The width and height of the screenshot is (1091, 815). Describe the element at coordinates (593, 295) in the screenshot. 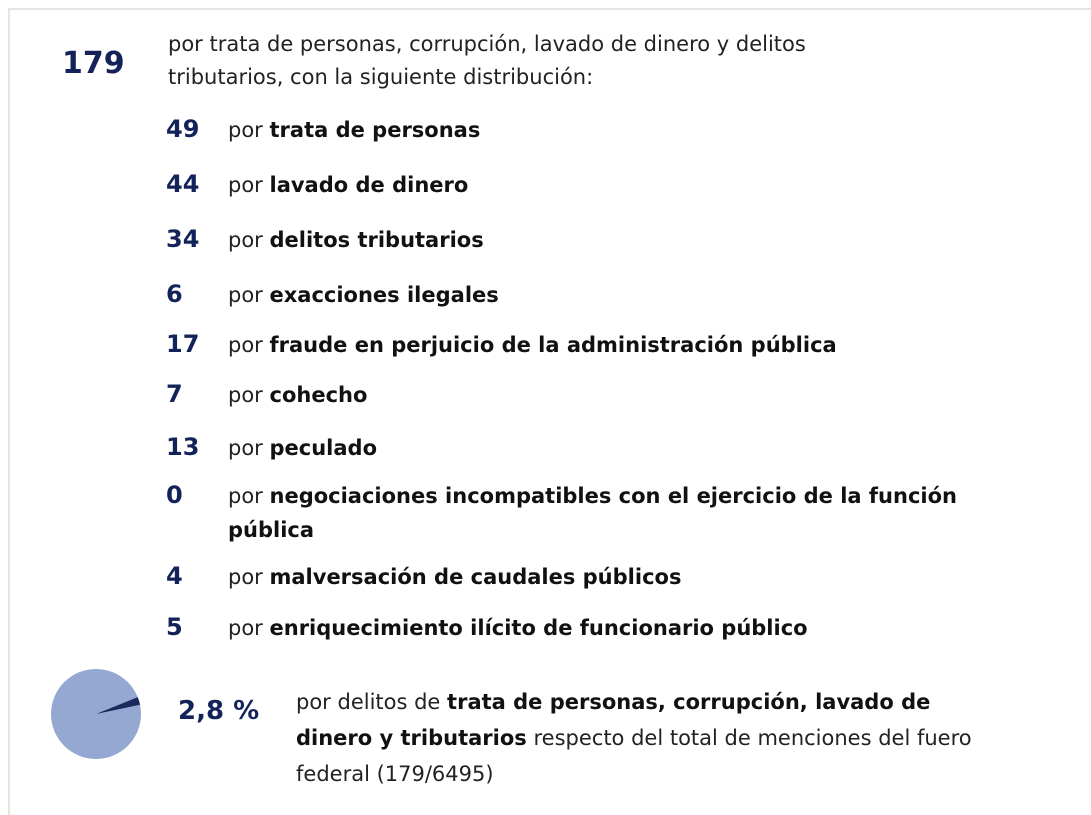

I see `item-text: por exacciones ilegales` at that location.